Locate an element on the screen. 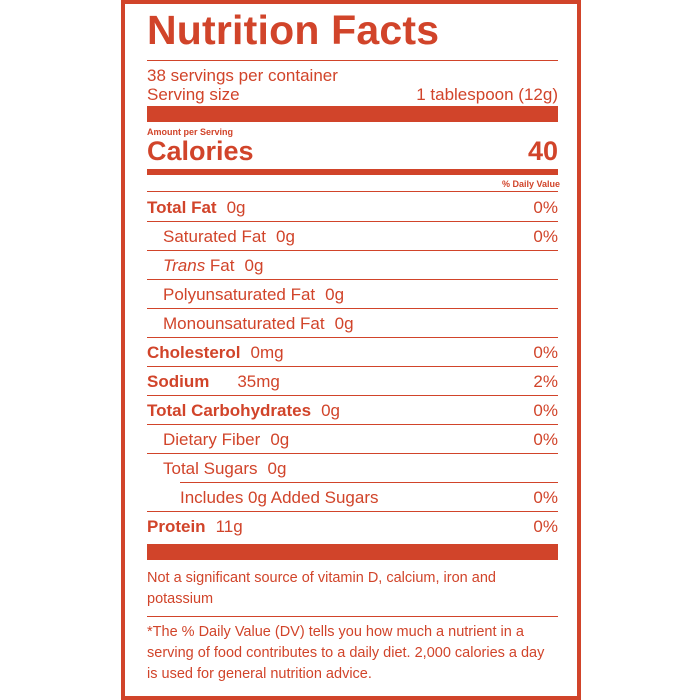 The width and height of the screenshot is (700, 700). calories-value: 40 is located at coordinates (542, 151).